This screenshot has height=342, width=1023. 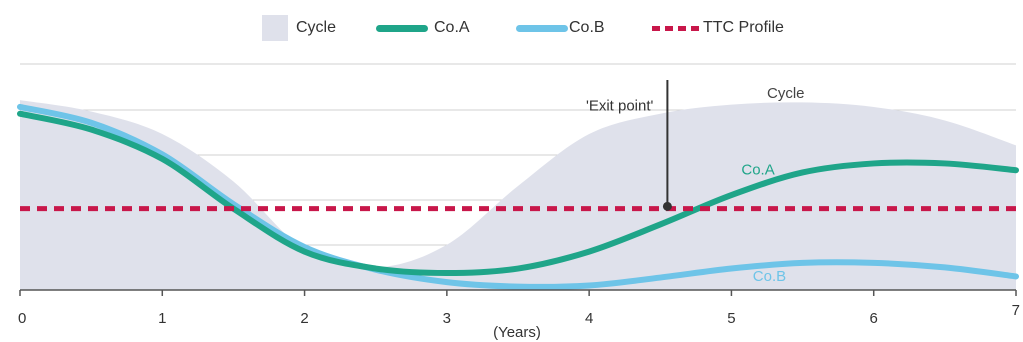 I want to click on x-tick-label: 1, so click(x=162, y=318).